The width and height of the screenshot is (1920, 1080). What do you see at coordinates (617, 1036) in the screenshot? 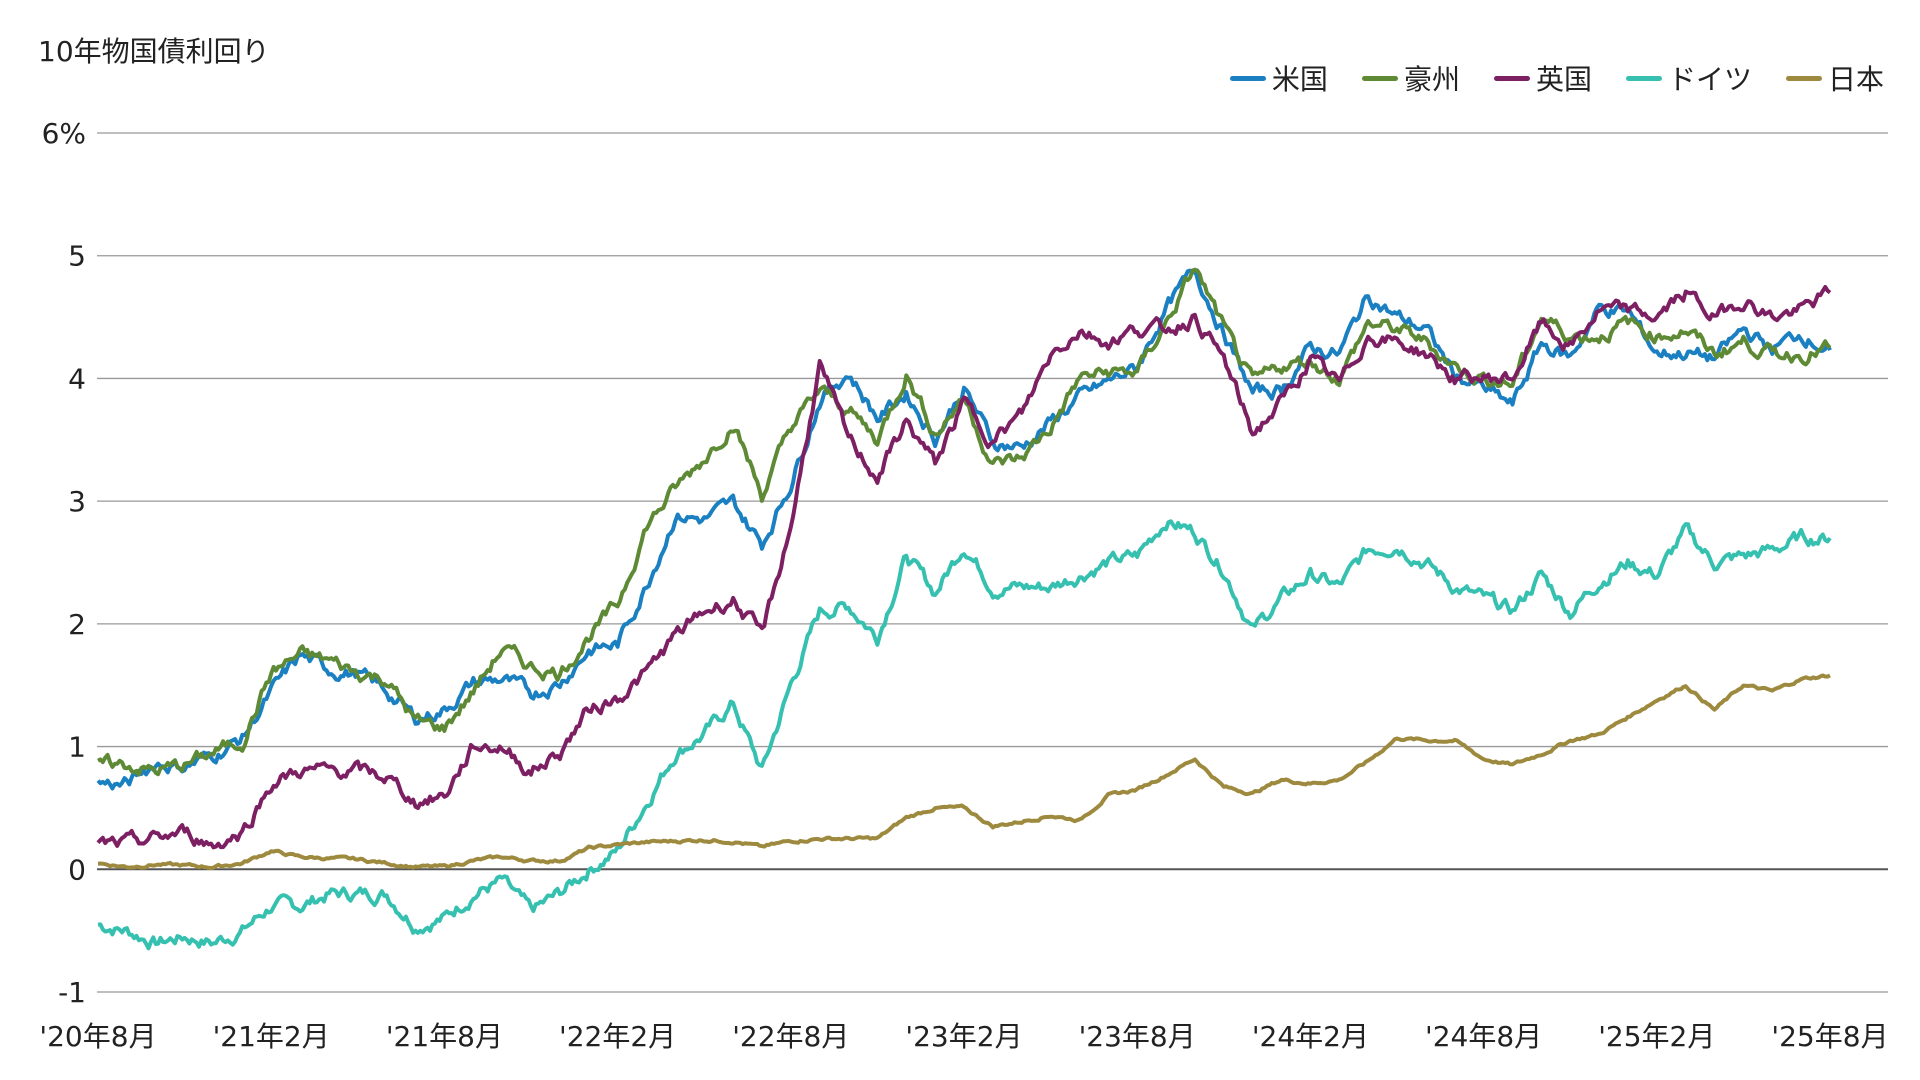
I see `x-tick-label: '22年2月` at bounding box center [617, 1036].